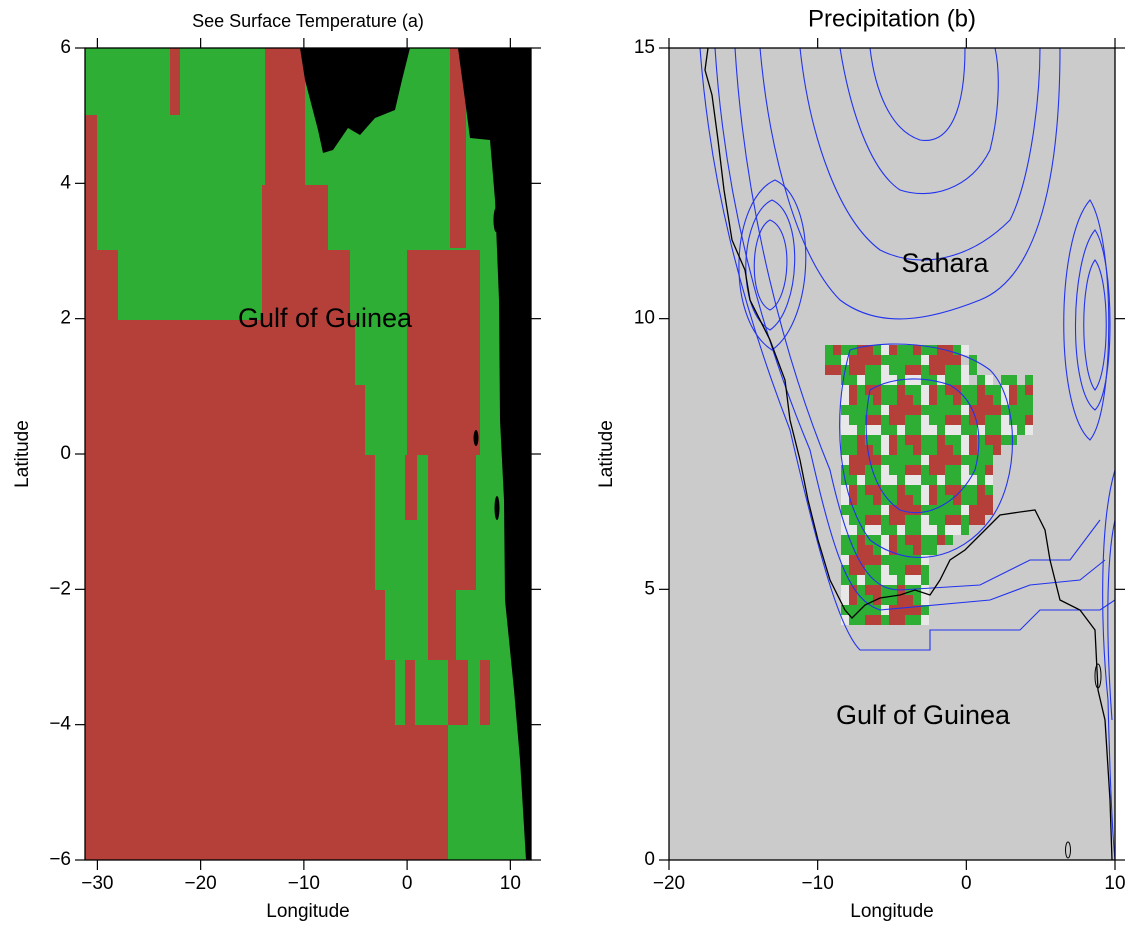  Describe the element at coordinates (891, 911) in the screenshot. I see `x-axis-label: Longitude` at that location.